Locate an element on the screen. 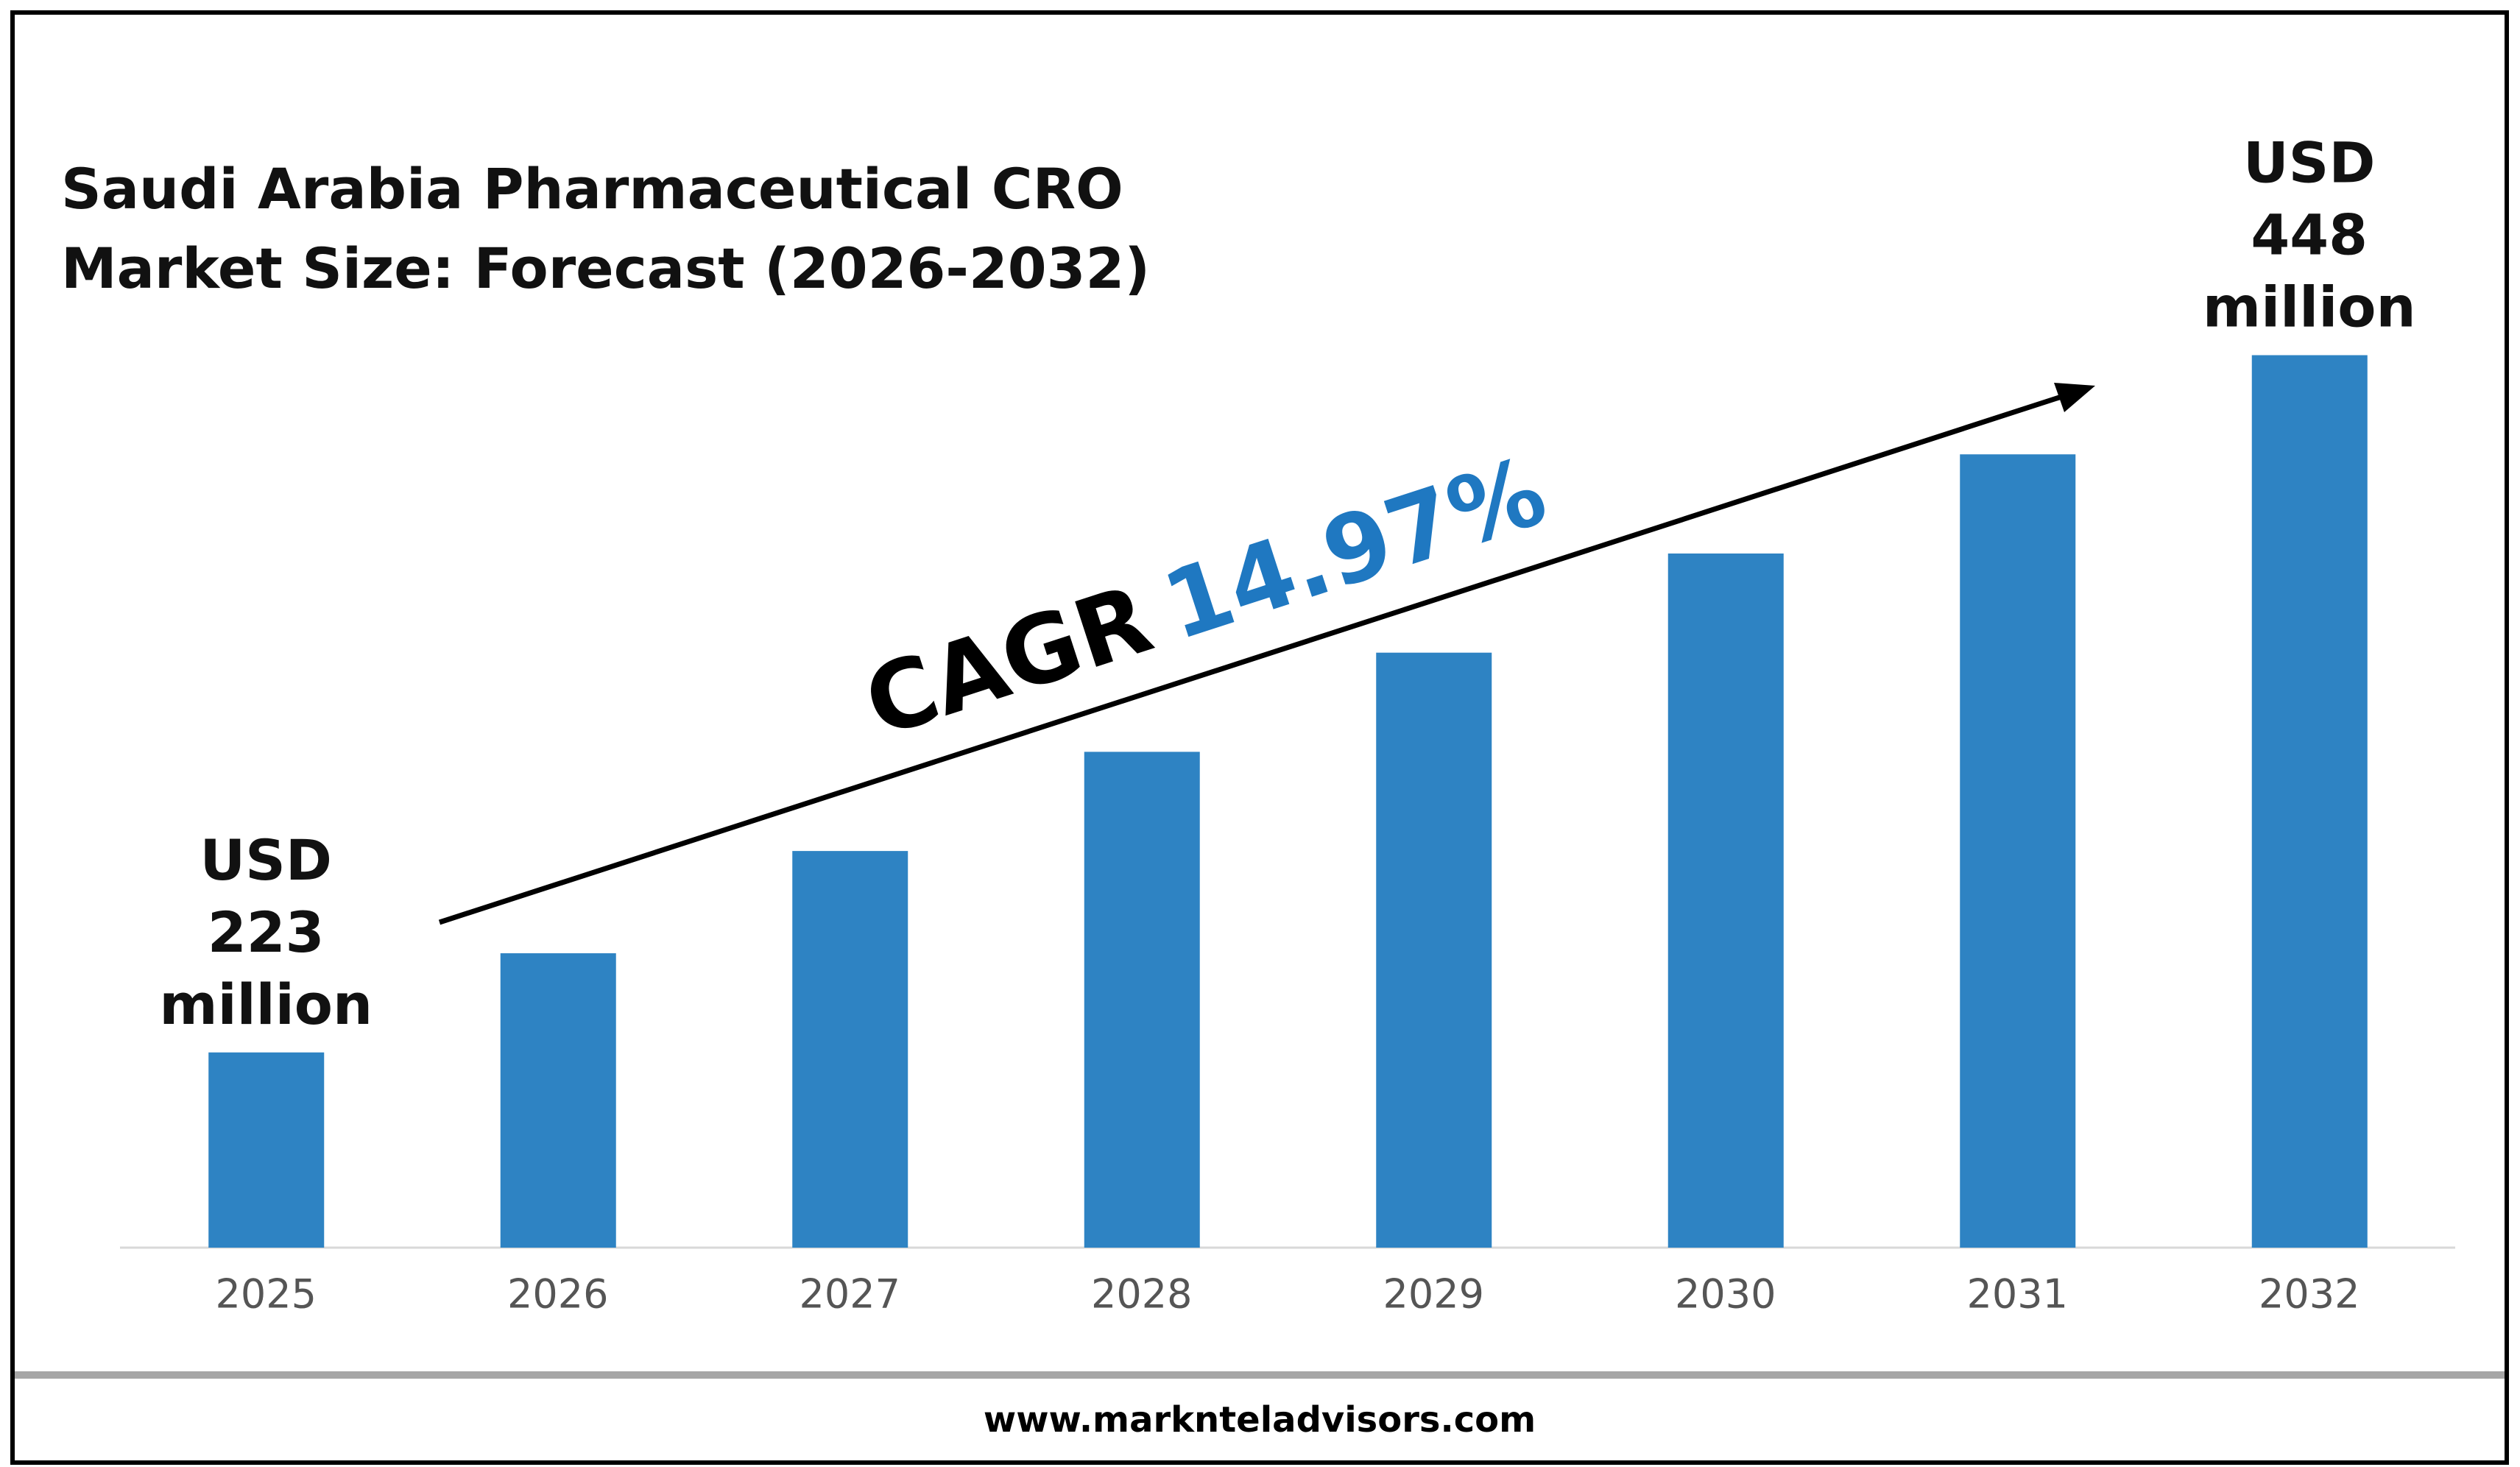 Image resolution: width=2520 pixels, height=1467 pixels. arrow-head is located at coordinates (2074, 397).